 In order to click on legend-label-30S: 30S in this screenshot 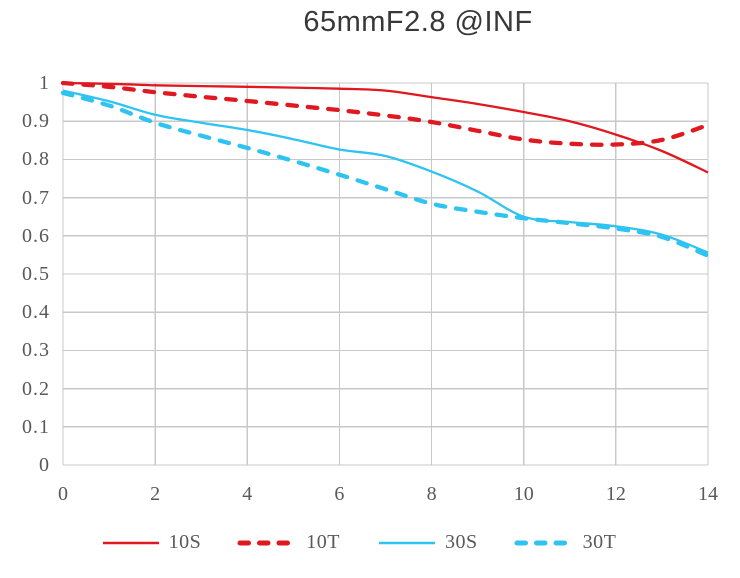, I will do `click(461, 542)`.